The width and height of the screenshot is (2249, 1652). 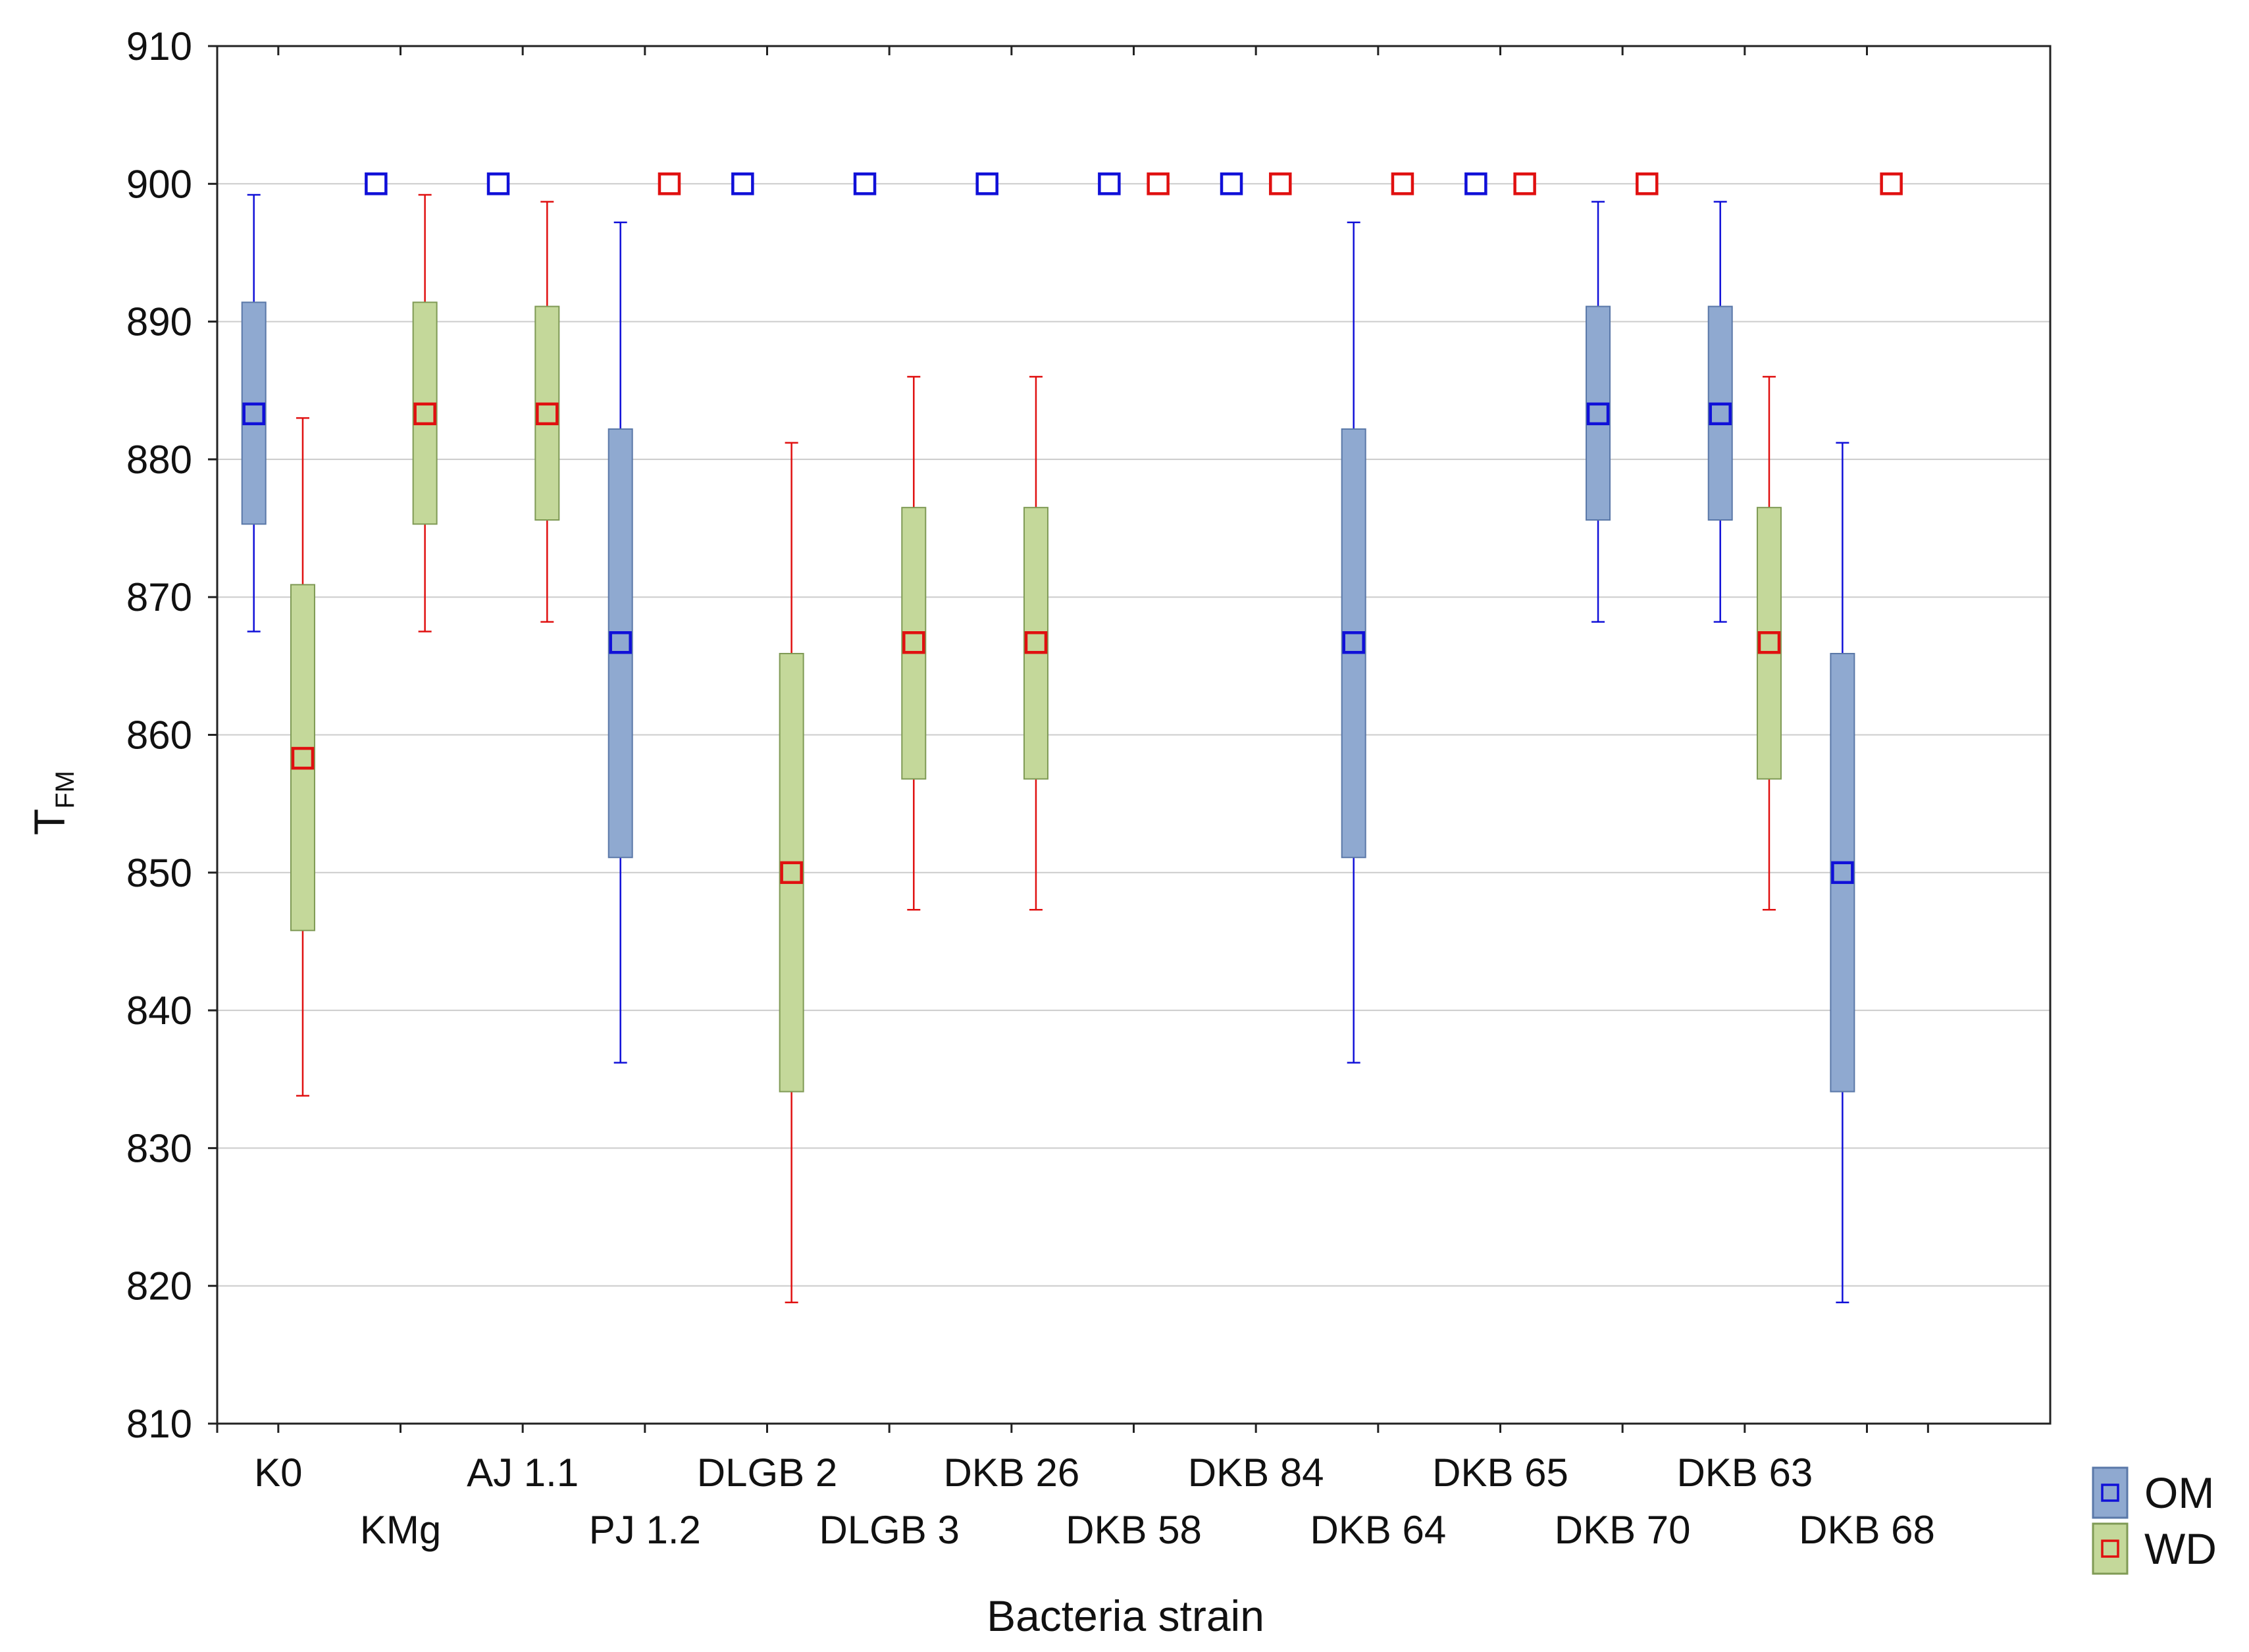 I want to click on legend-marker-om, so click(x=2110, y=1493).